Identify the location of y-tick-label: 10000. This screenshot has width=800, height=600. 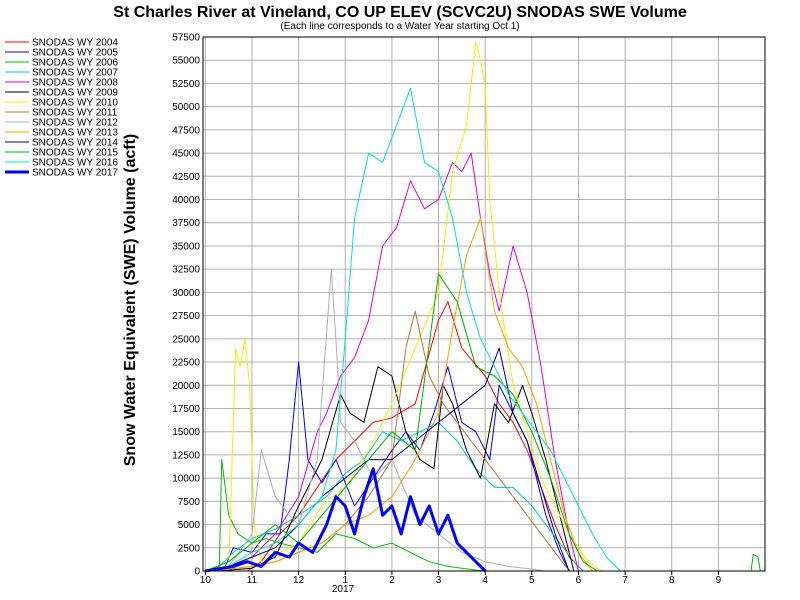
(186, 479).